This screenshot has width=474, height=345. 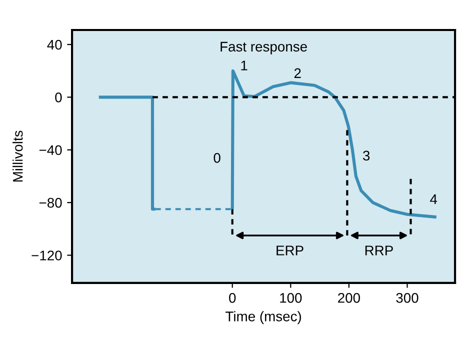 I want to click on y-tick-label: −40, so click(x=50, y=150).